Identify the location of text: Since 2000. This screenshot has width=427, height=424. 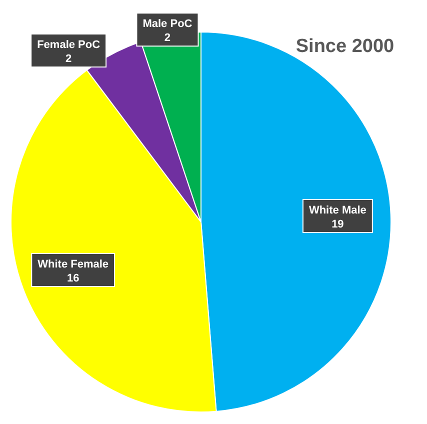
(345, 46).